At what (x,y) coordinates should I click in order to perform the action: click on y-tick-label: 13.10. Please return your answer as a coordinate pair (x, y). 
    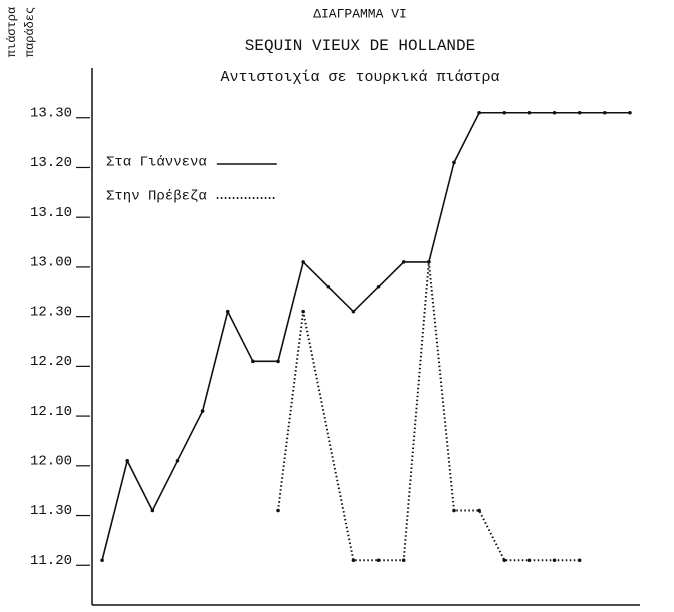
    Looking at the image, I should click on (51, 213).